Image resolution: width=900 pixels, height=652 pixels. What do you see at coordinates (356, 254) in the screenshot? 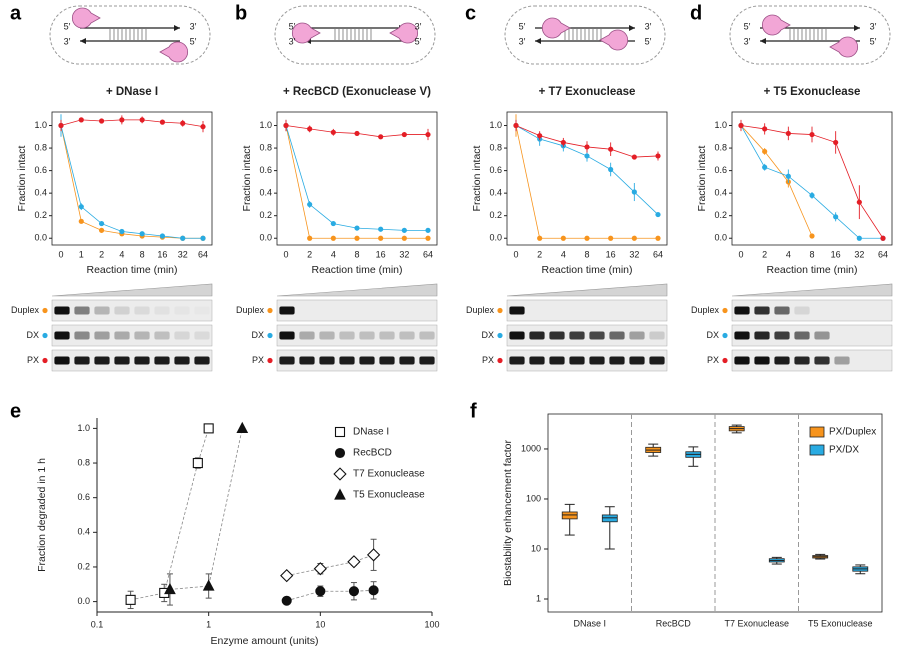
I see `x-tick-label: 8` at bounding box center [356, 254].